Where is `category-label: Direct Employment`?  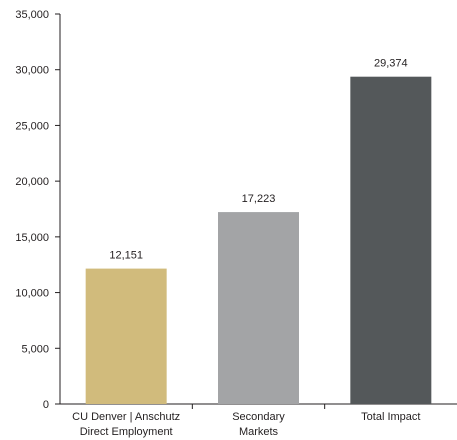
category-label: Direct Employment is located at coordinates (126, 432).